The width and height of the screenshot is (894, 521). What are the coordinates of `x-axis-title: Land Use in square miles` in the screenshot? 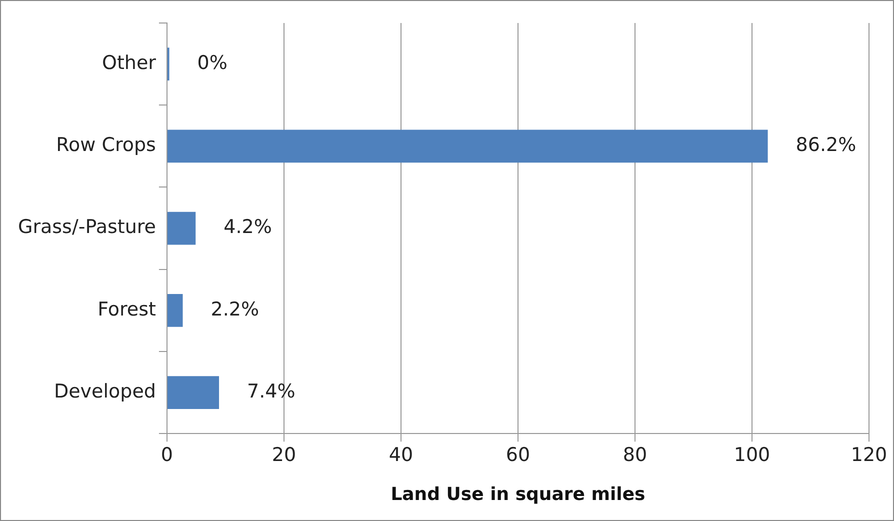 It's located at (518, 494).